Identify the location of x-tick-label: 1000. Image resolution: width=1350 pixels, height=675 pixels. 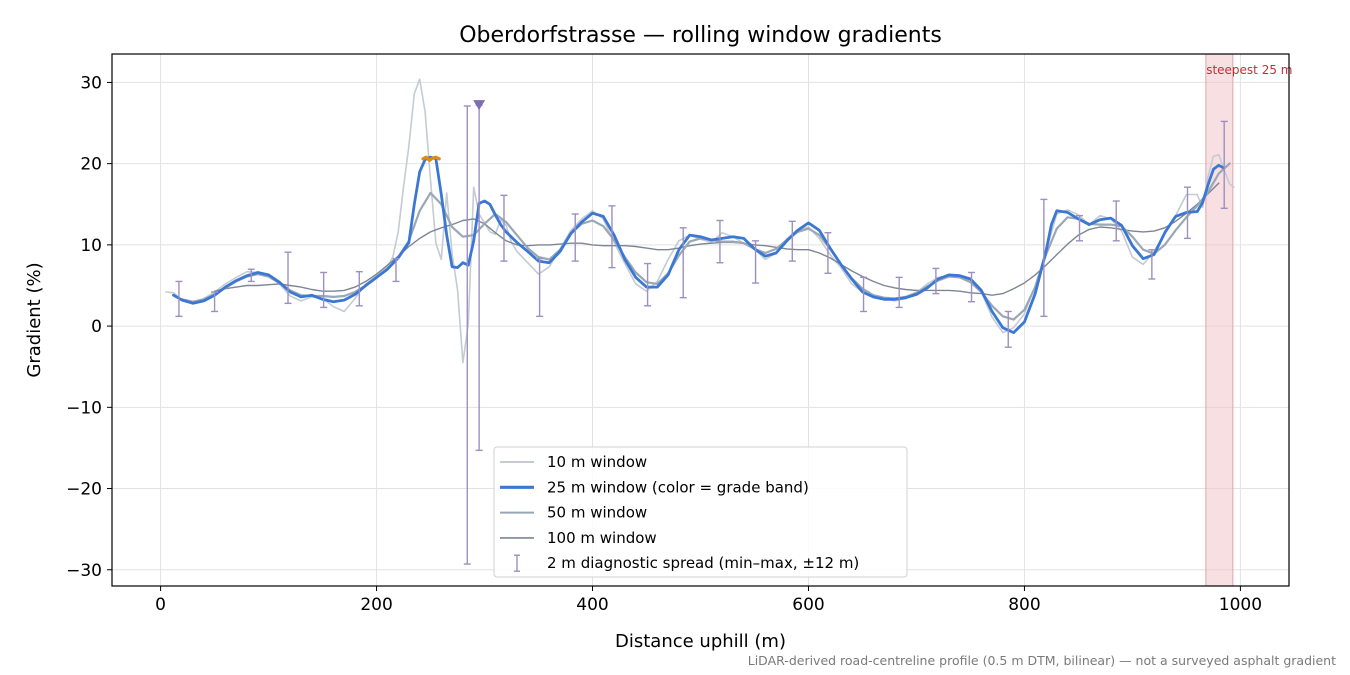
(1240, 605).